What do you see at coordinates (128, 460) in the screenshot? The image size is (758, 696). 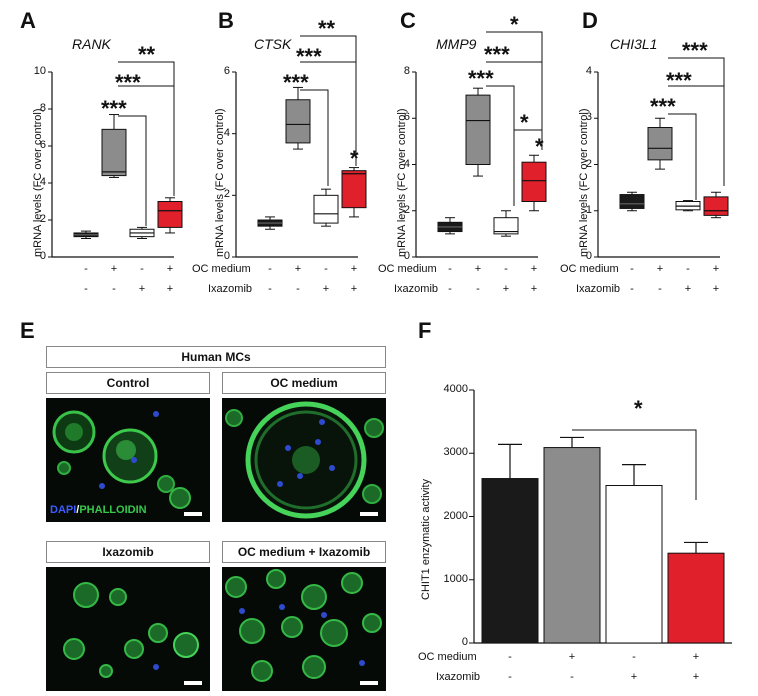 I see `micrograph-control: DAPI/PHALLOIDIN` at bounding box center [128, 460].